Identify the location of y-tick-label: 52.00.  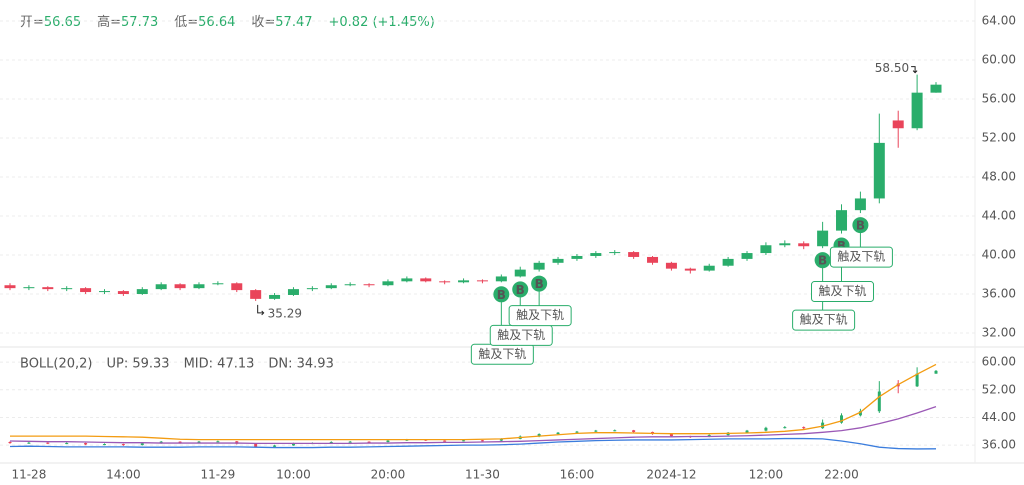
(999, 138).